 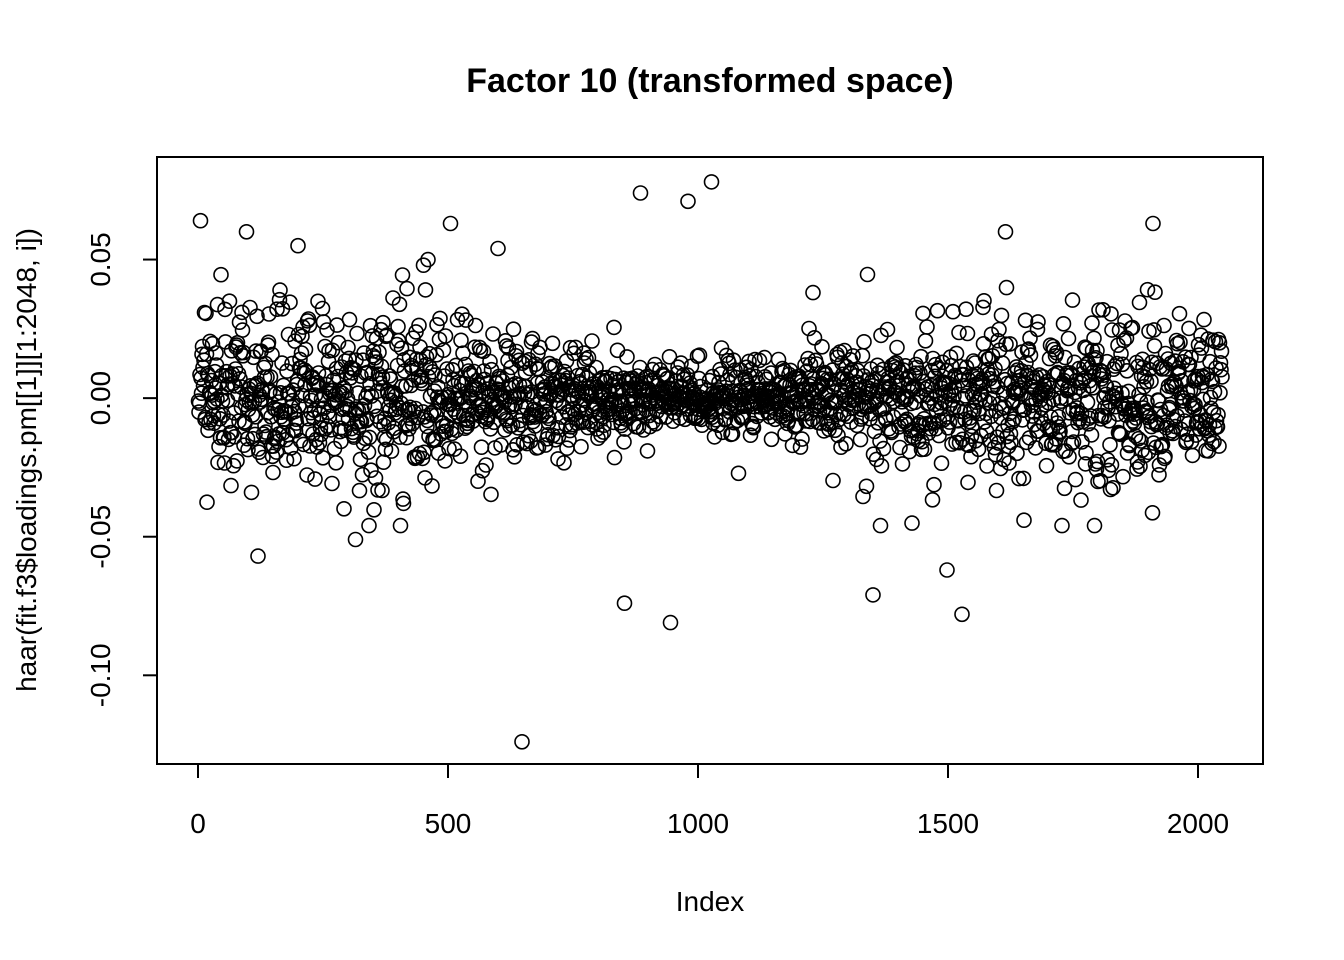 What do you see at coordinates (948, 823) in the screenshot?
I see `x-tick-label: 1500` at bounding box center [948, 823].